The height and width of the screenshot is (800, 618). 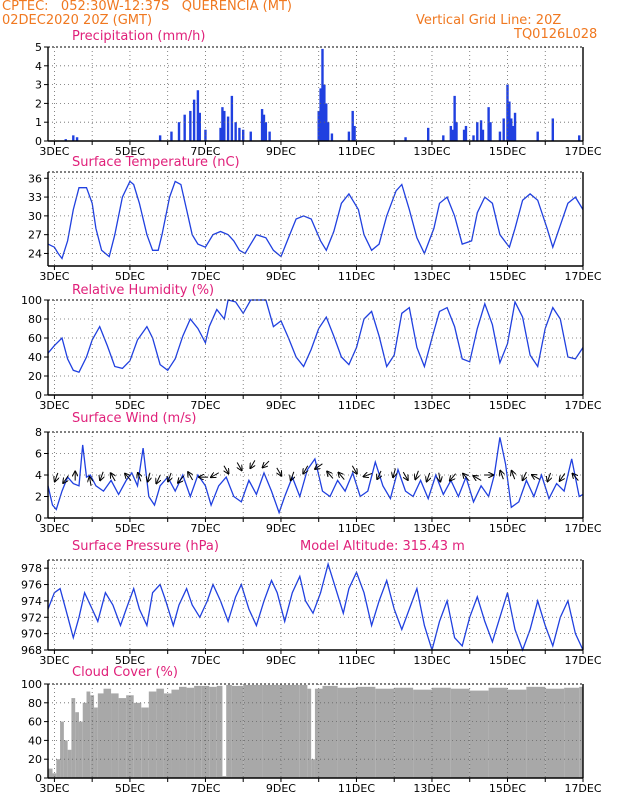 I want to click on y-tick-label: 24, so click(x=35, y=253).